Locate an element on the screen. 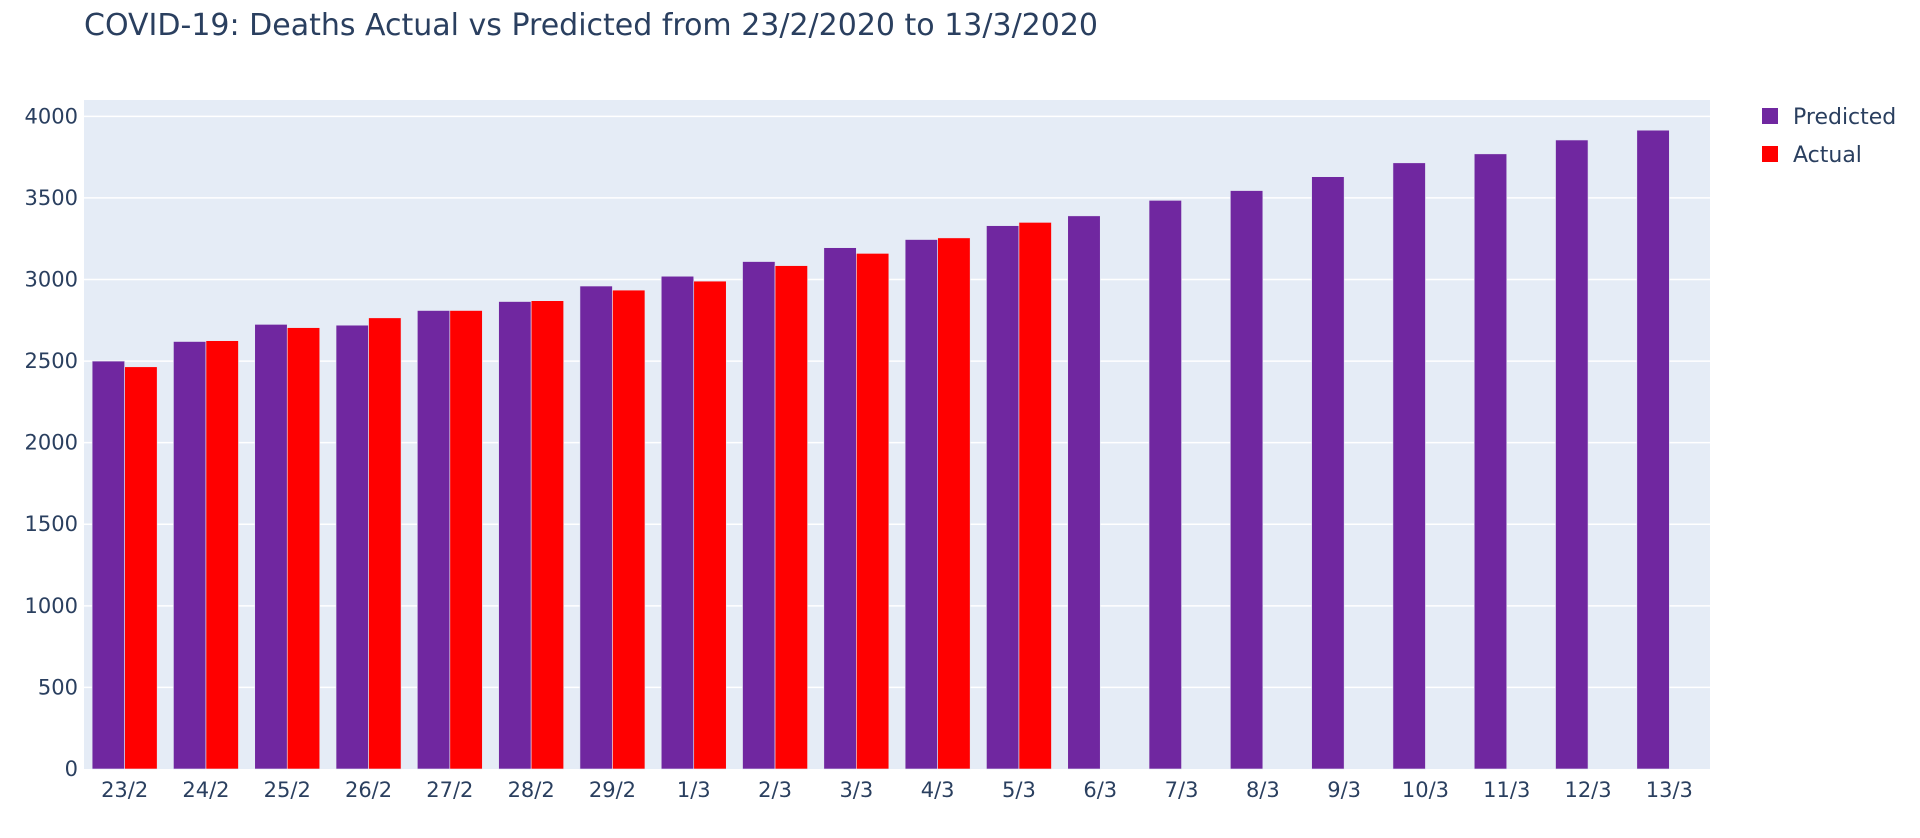  x-tick-label: 7/3 is located at coordinates (1182, 790).